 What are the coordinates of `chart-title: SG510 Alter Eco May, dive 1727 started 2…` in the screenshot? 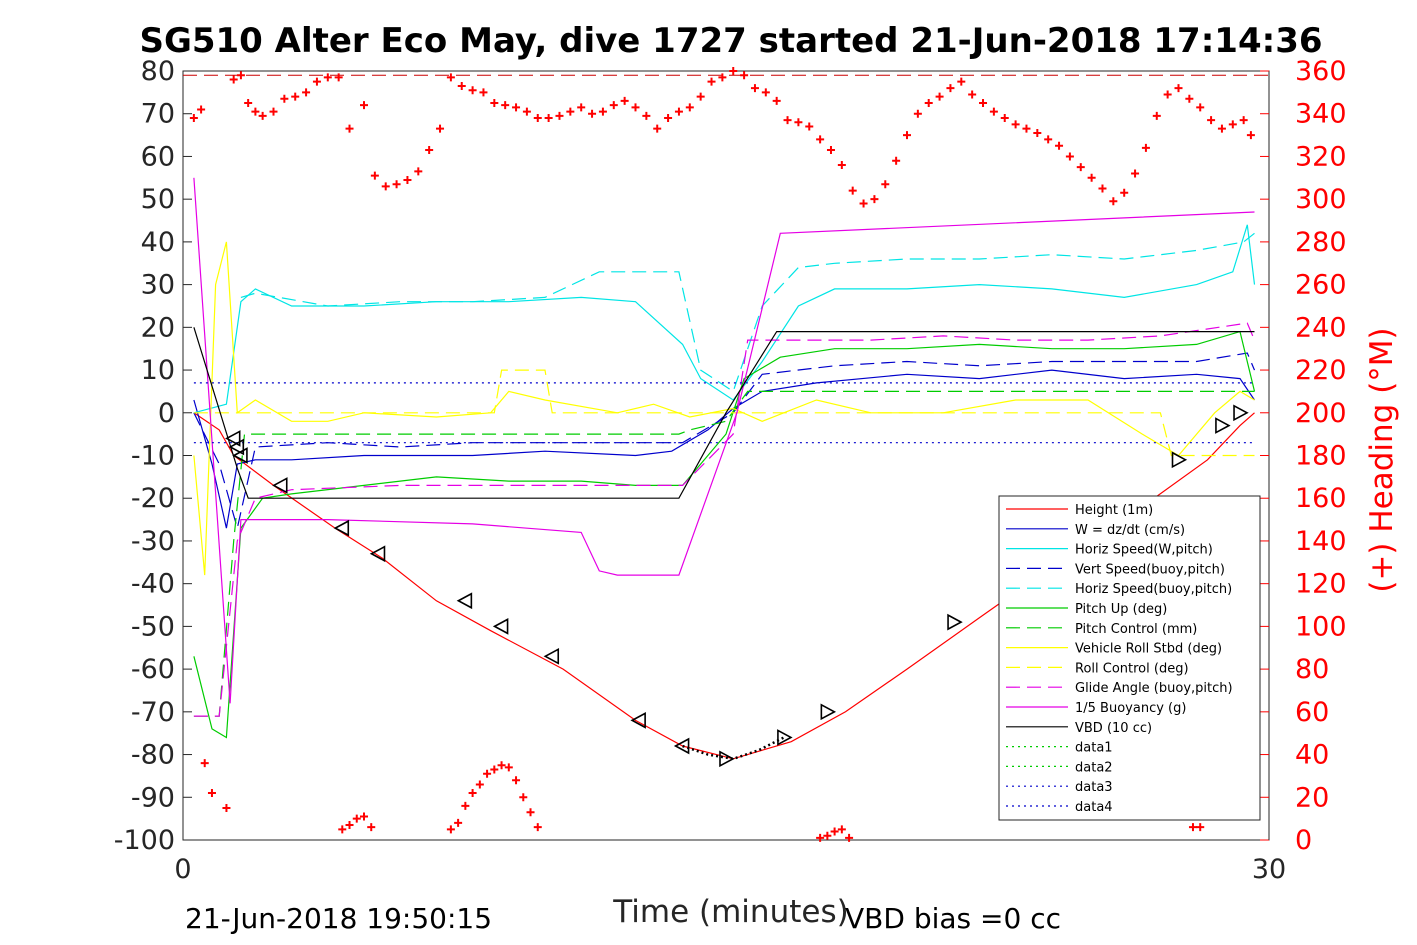 It's located at (730, 41).